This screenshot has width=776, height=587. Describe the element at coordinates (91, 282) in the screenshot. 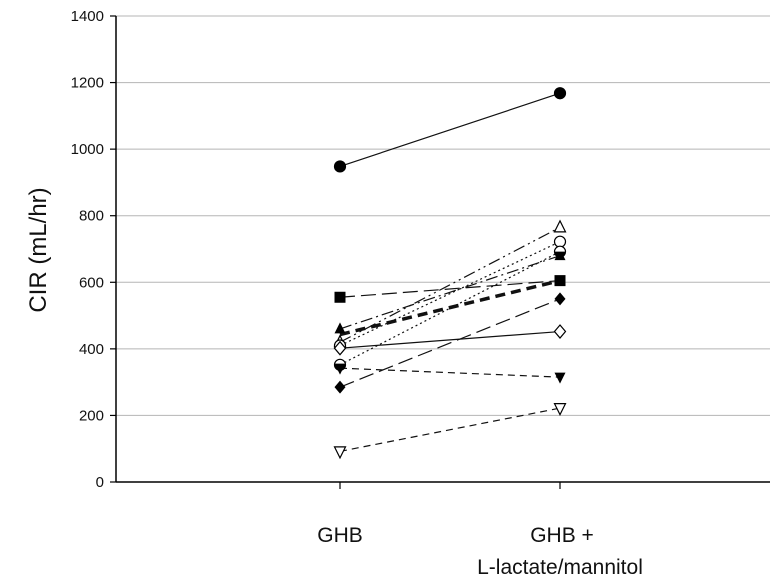

I see `y-tick-label: 600` at that location.